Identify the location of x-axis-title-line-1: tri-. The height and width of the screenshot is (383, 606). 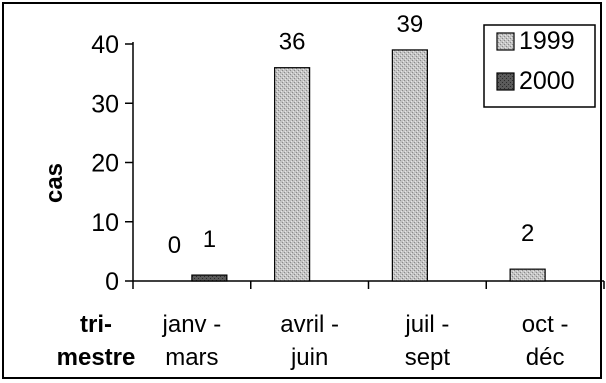
(96, 324).